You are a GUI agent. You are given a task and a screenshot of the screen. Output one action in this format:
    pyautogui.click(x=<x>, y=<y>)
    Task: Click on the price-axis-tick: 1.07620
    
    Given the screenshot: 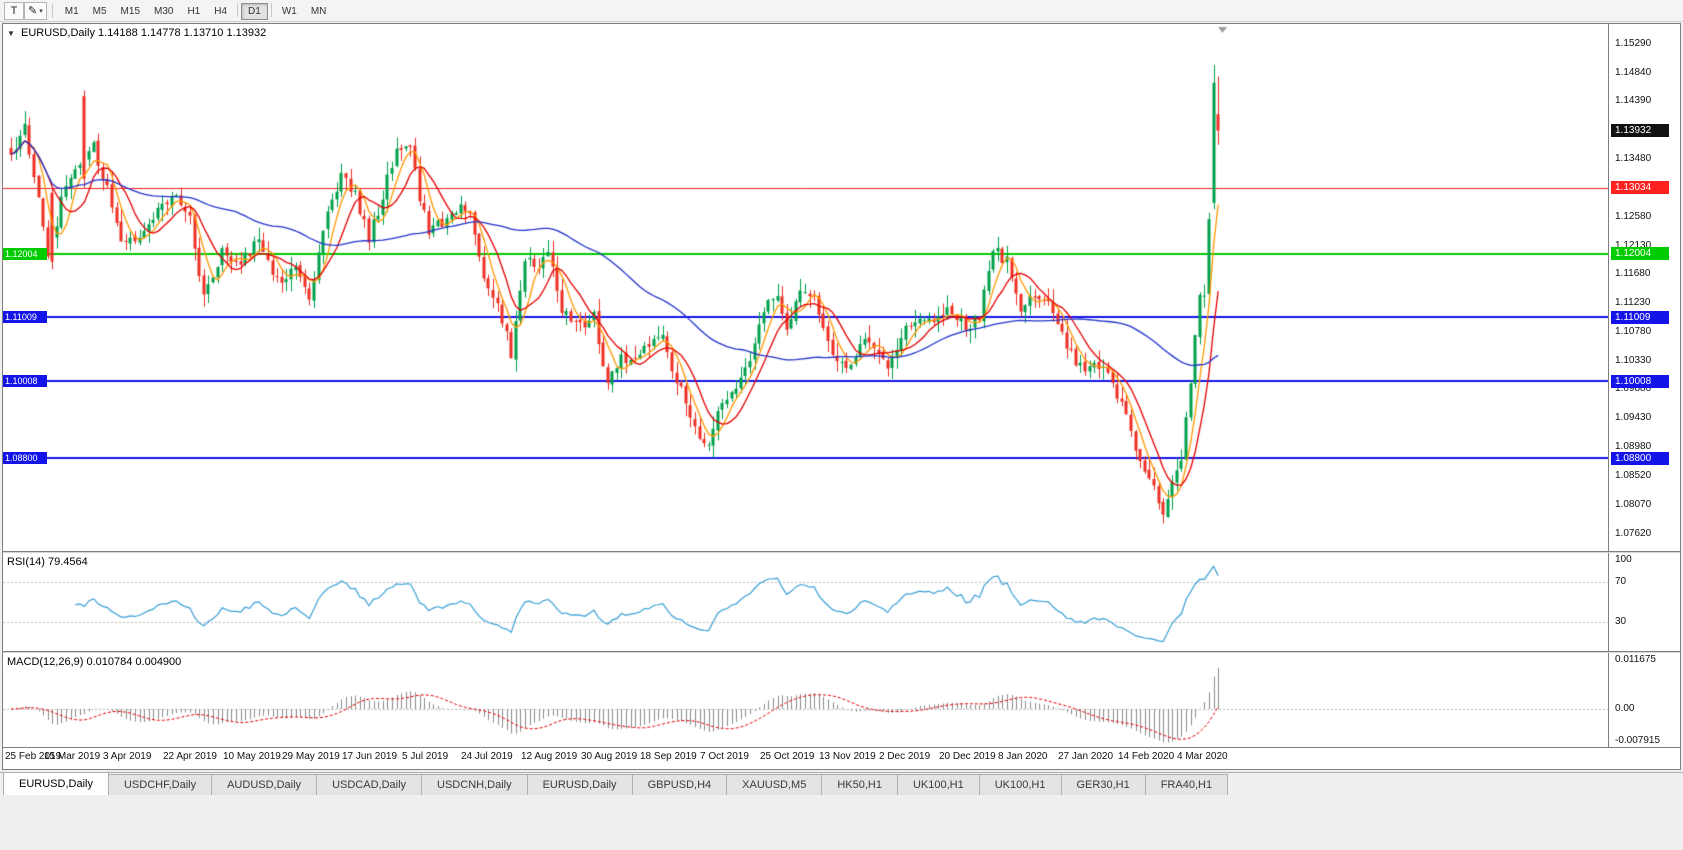 What is the action you would take?
    pyautogui.click(x=1633, y=533)
    